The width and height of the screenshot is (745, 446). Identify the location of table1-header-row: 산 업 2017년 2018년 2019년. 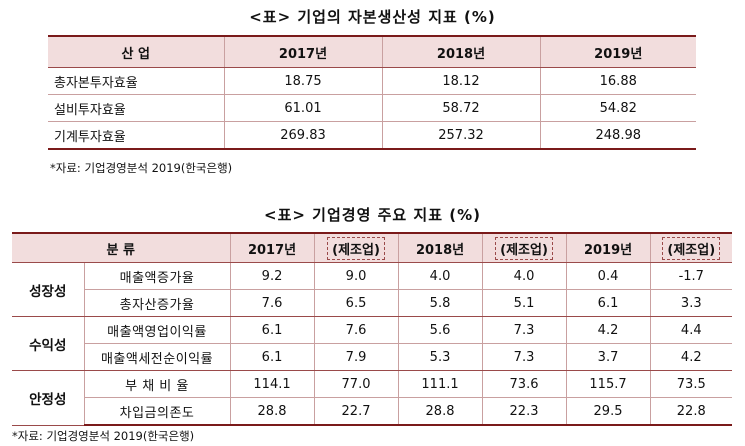
(372, 51).